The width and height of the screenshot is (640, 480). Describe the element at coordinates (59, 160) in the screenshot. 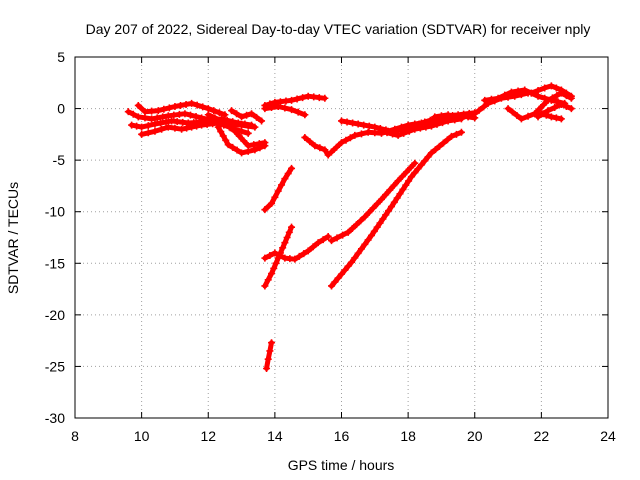

I see `y-tick-label: -5` at that location.